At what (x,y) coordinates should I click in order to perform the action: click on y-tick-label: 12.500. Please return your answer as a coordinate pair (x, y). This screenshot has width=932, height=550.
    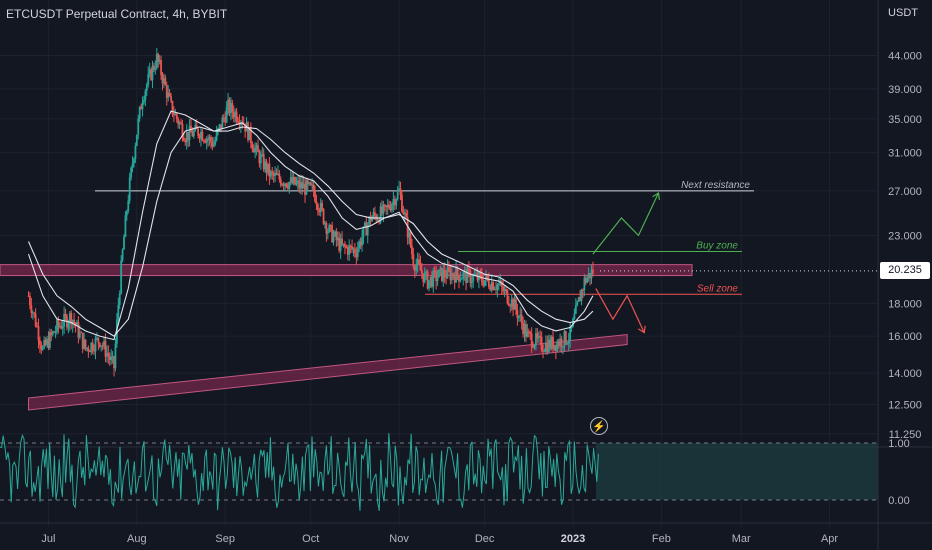
    Looking at the image, I should click on (905, 406).